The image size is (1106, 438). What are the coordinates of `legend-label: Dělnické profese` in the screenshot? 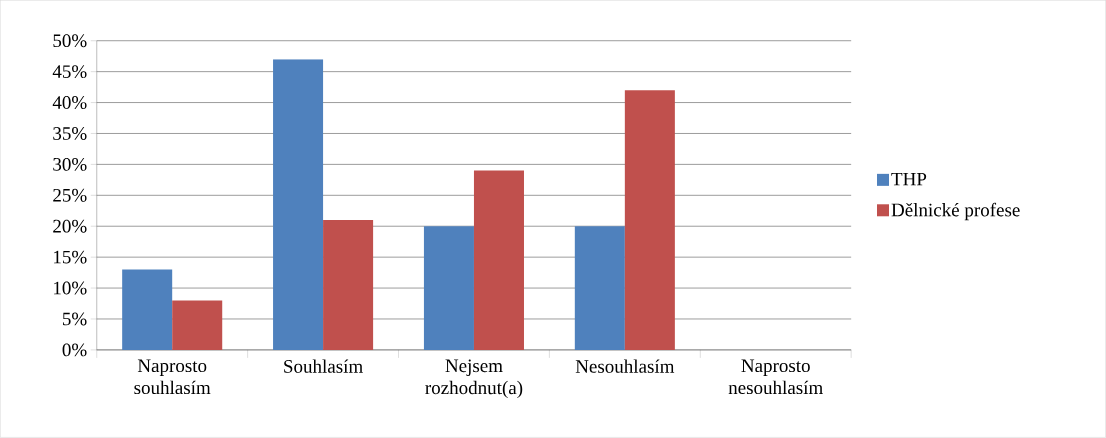 It's located at (955, 212).